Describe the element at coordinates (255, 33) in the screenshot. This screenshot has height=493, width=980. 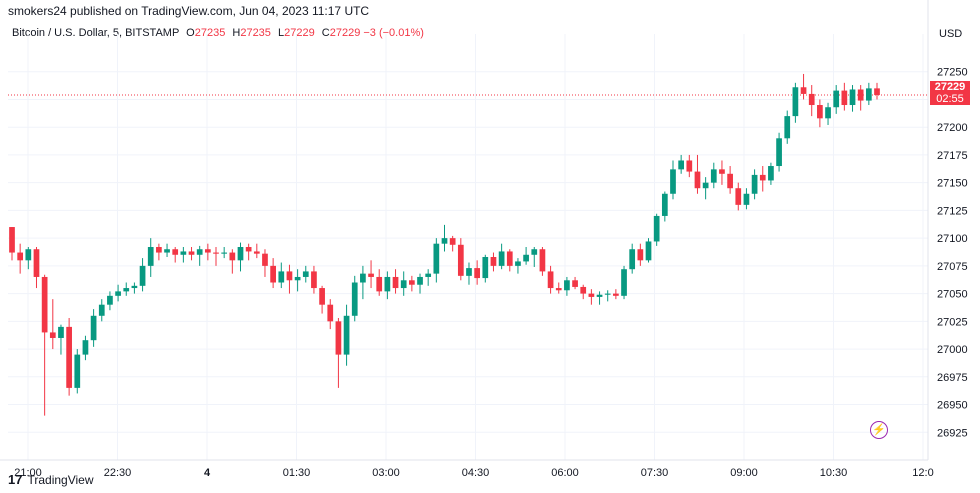
I see `high-value: 27235` at that location.